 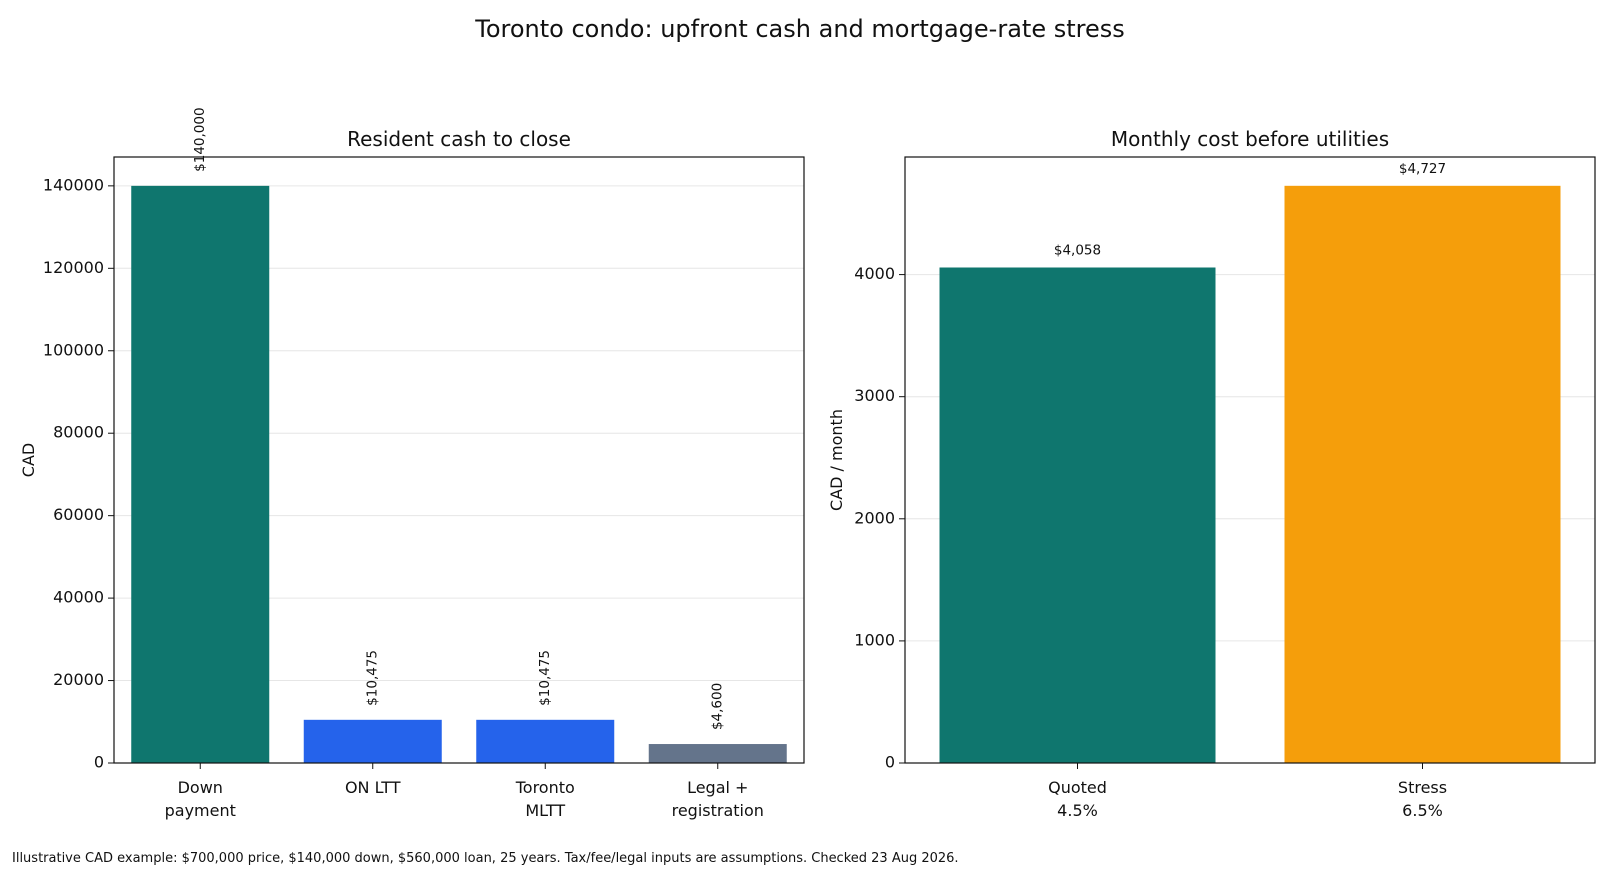 What do you see at coordinates (73, 349) in the screenshot?
I see `y-tick-label: 100000` at bounding box center [73, 349].